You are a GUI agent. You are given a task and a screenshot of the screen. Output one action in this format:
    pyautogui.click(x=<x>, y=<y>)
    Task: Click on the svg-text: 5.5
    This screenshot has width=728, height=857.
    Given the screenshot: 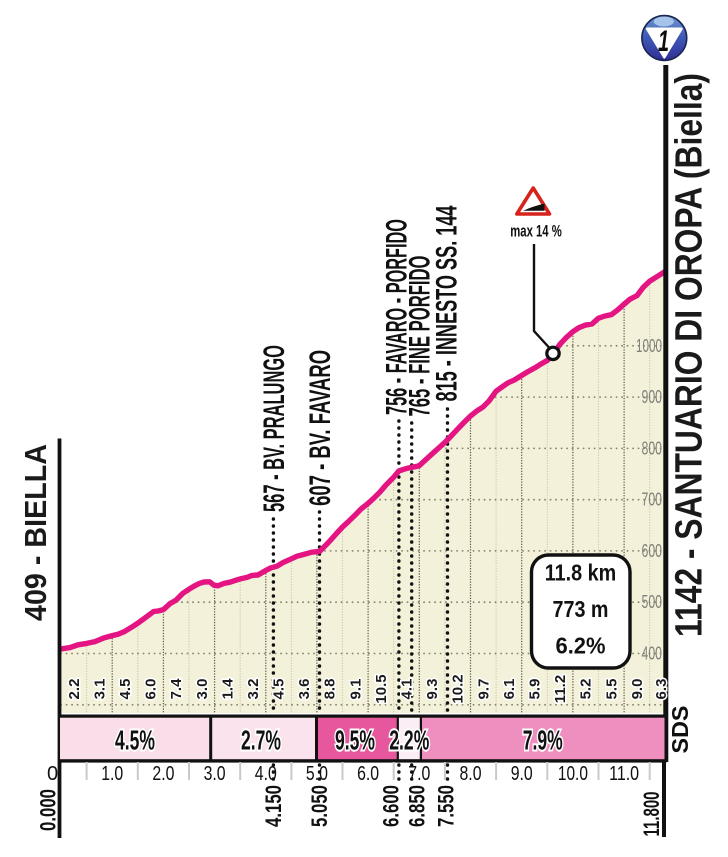 What is the action you would take?
    pyautogui.click(x=611, y=689)
    